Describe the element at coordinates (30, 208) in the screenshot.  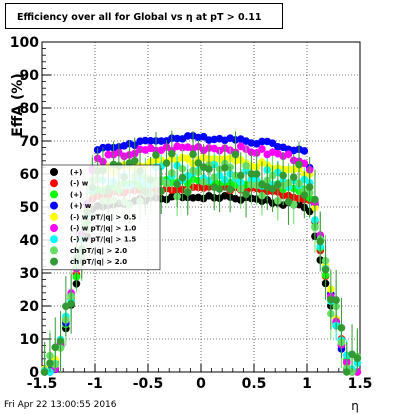
I see `y-tick-label: 50` at that location.